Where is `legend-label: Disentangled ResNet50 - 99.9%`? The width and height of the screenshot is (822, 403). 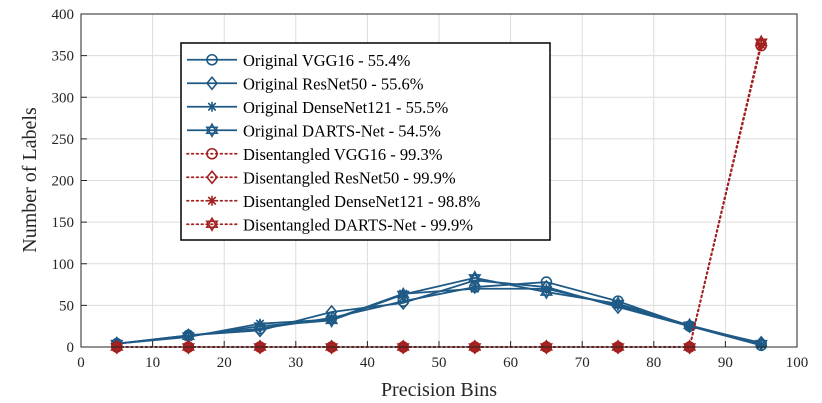 legend-label: Disentangled ResNet50 - 99.9% is located at coordinates (349, 177).